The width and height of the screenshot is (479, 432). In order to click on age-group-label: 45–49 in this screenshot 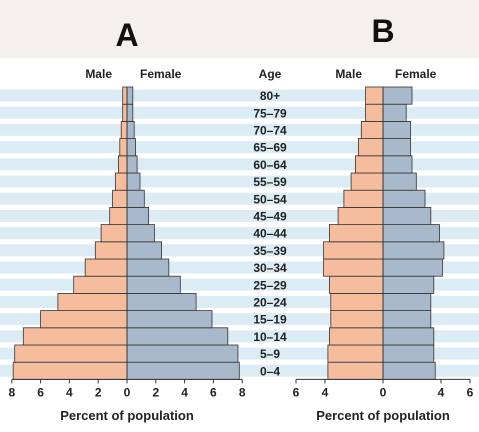, I will do `click(270, 217)`.